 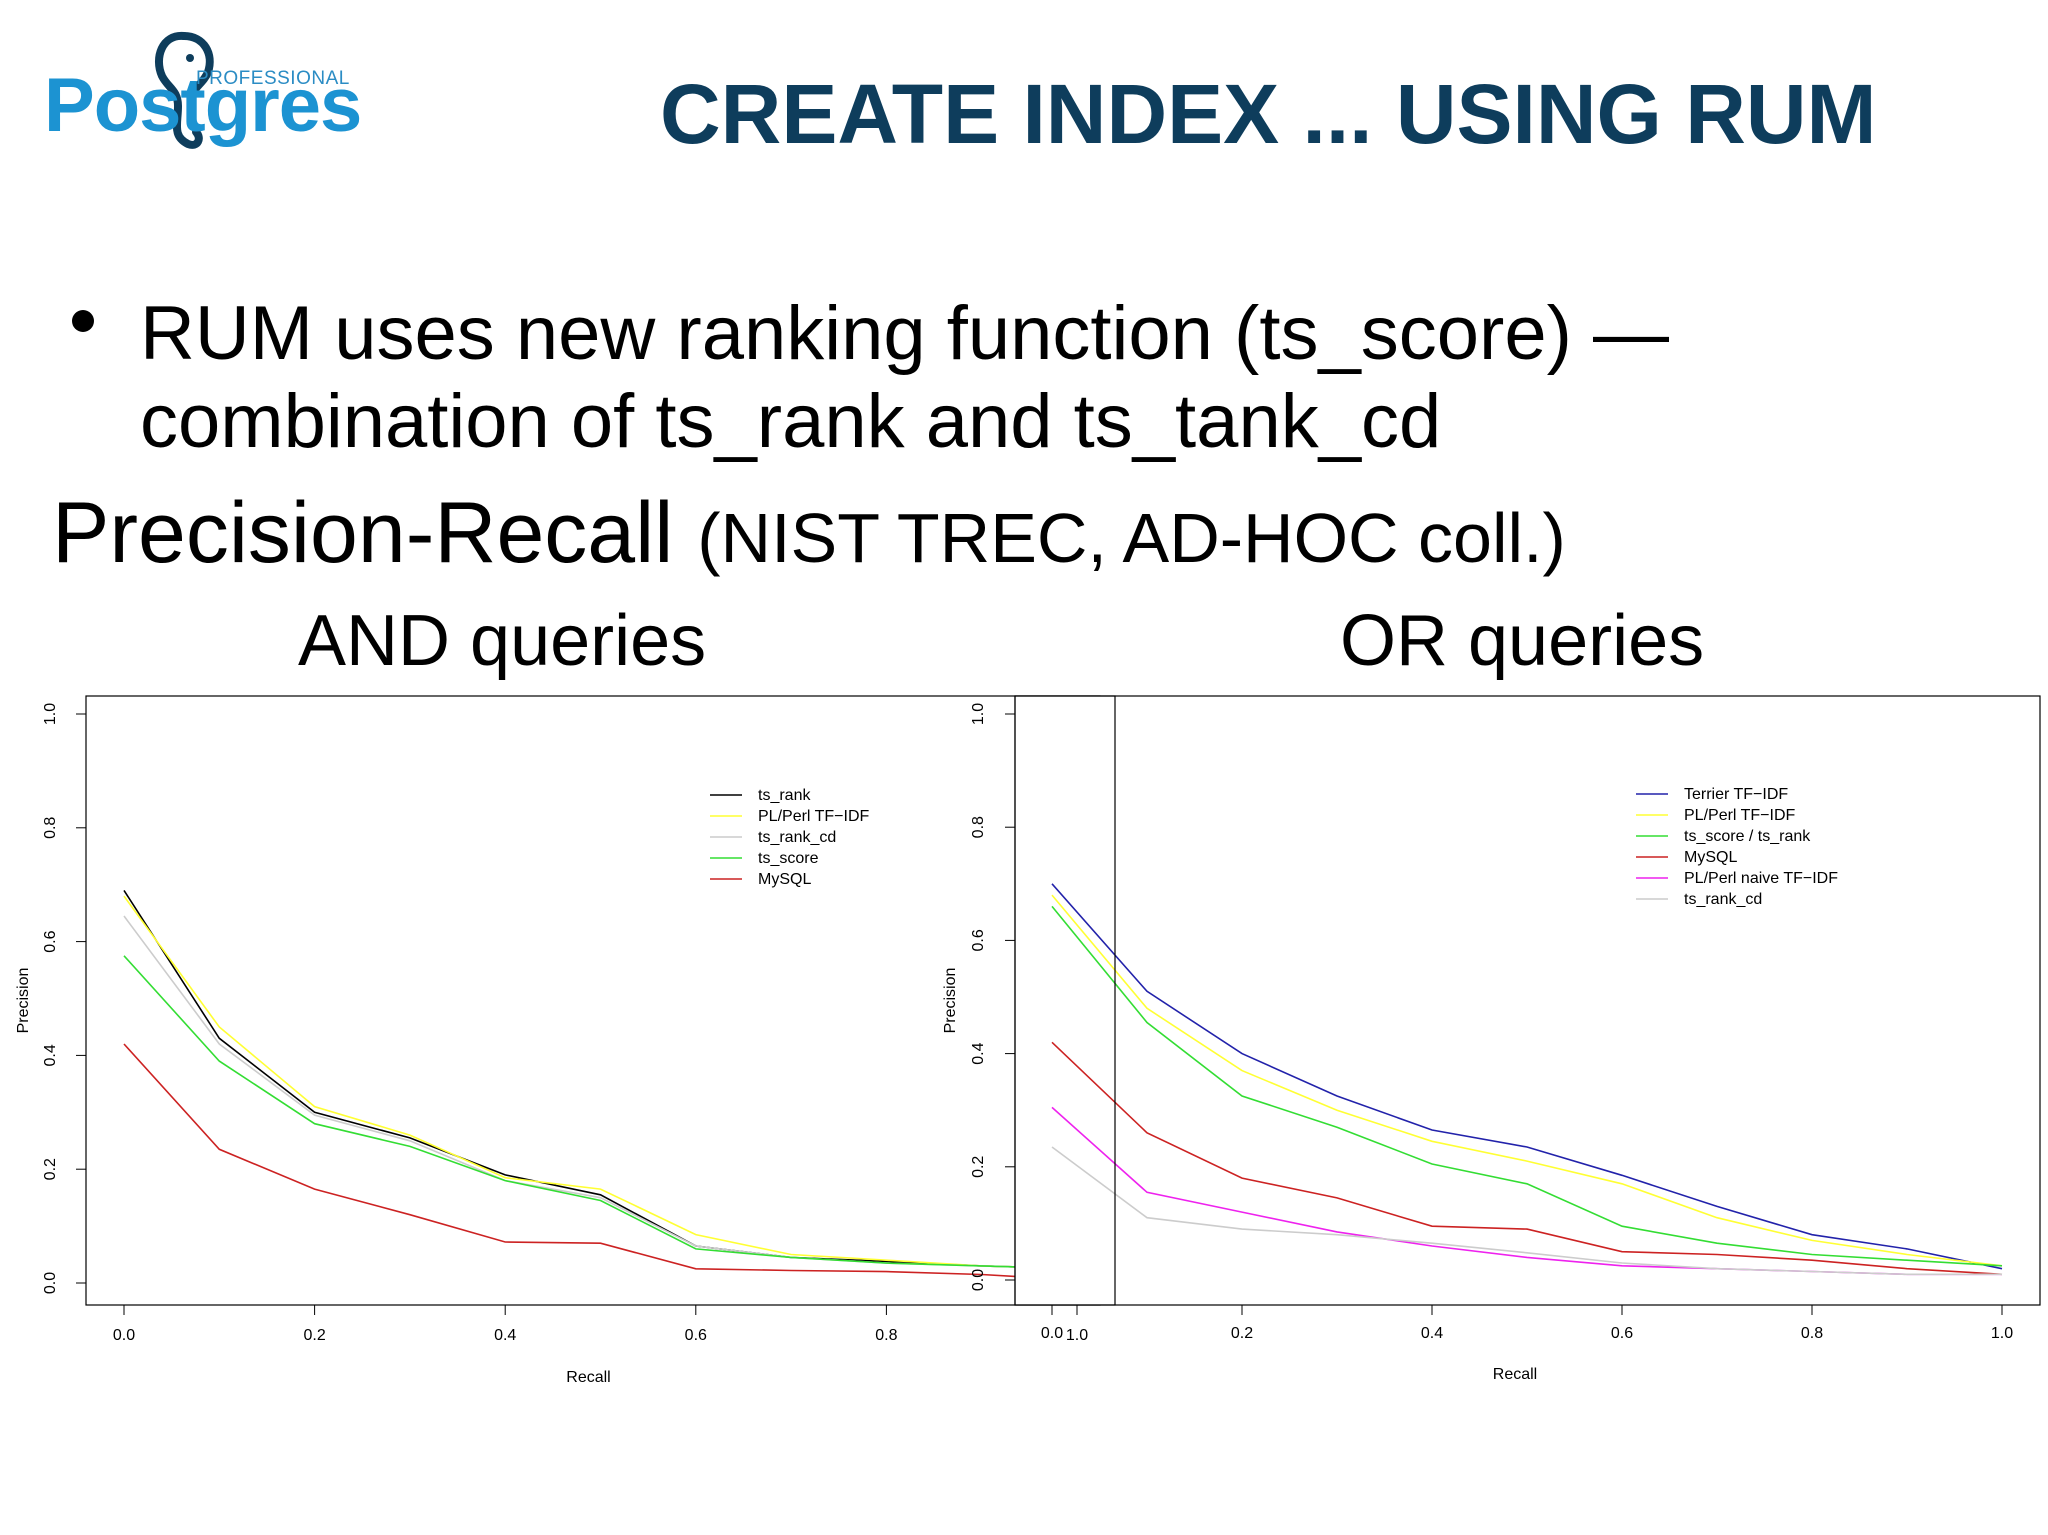 I want to click on legend-entry: Terrier TF−IDF, so click(x=1736, y=794).